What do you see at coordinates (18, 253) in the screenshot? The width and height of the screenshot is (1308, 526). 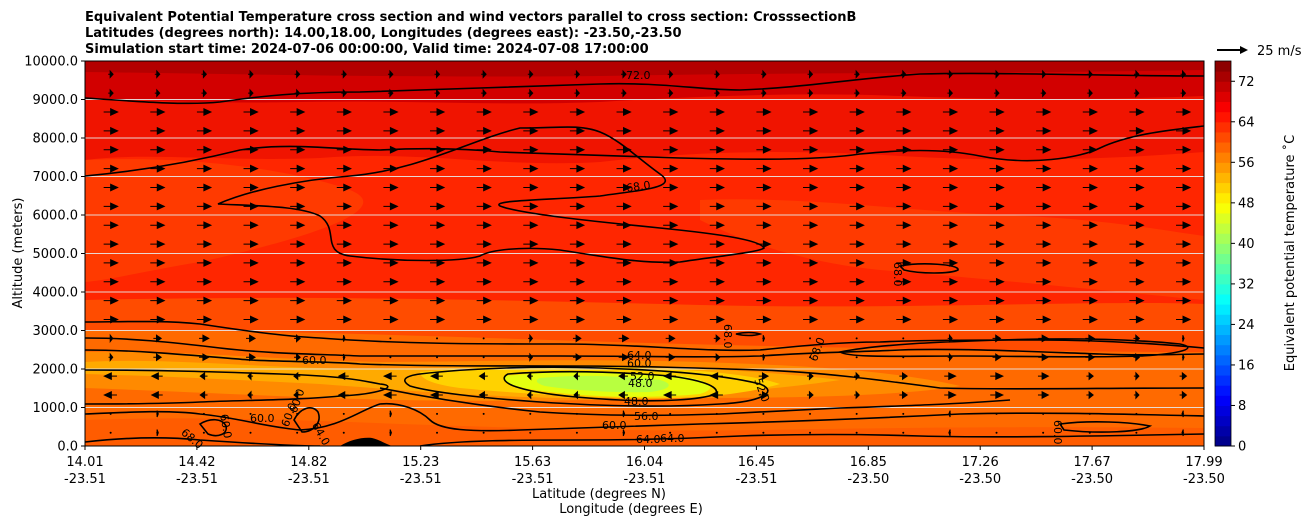 I see `y-axis-label: Altitude (meters)` at bounding box center [18, 253].